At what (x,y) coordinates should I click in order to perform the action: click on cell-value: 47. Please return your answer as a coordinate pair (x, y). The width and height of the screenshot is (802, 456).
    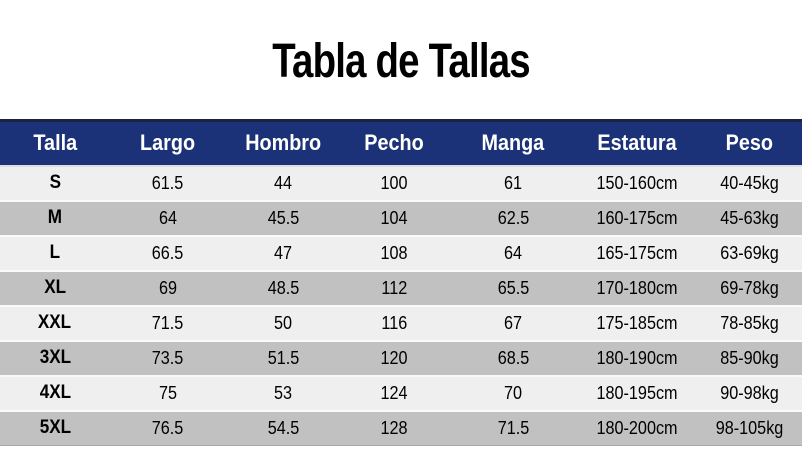
    Looking at the image, I should click on (283, 252).